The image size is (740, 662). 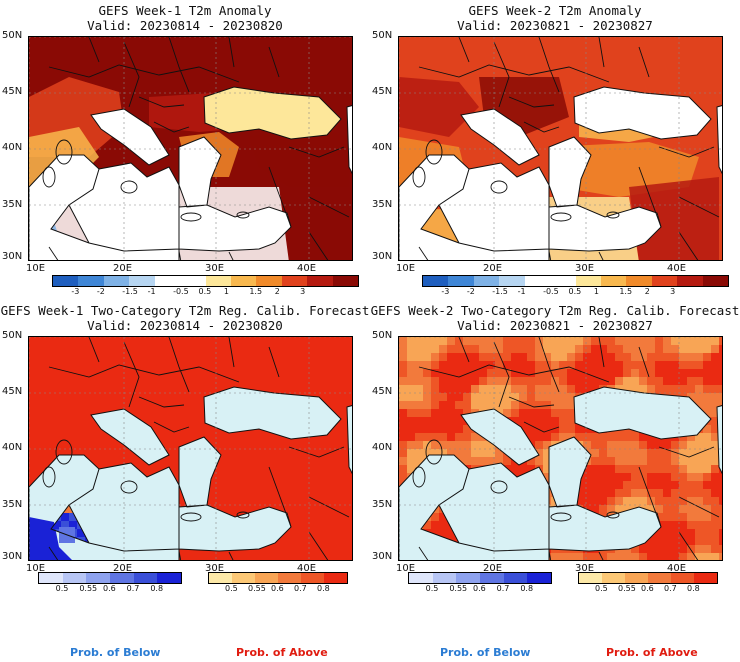 I want to click on lon-tick-label: 20E, so click(x=493, y=268).